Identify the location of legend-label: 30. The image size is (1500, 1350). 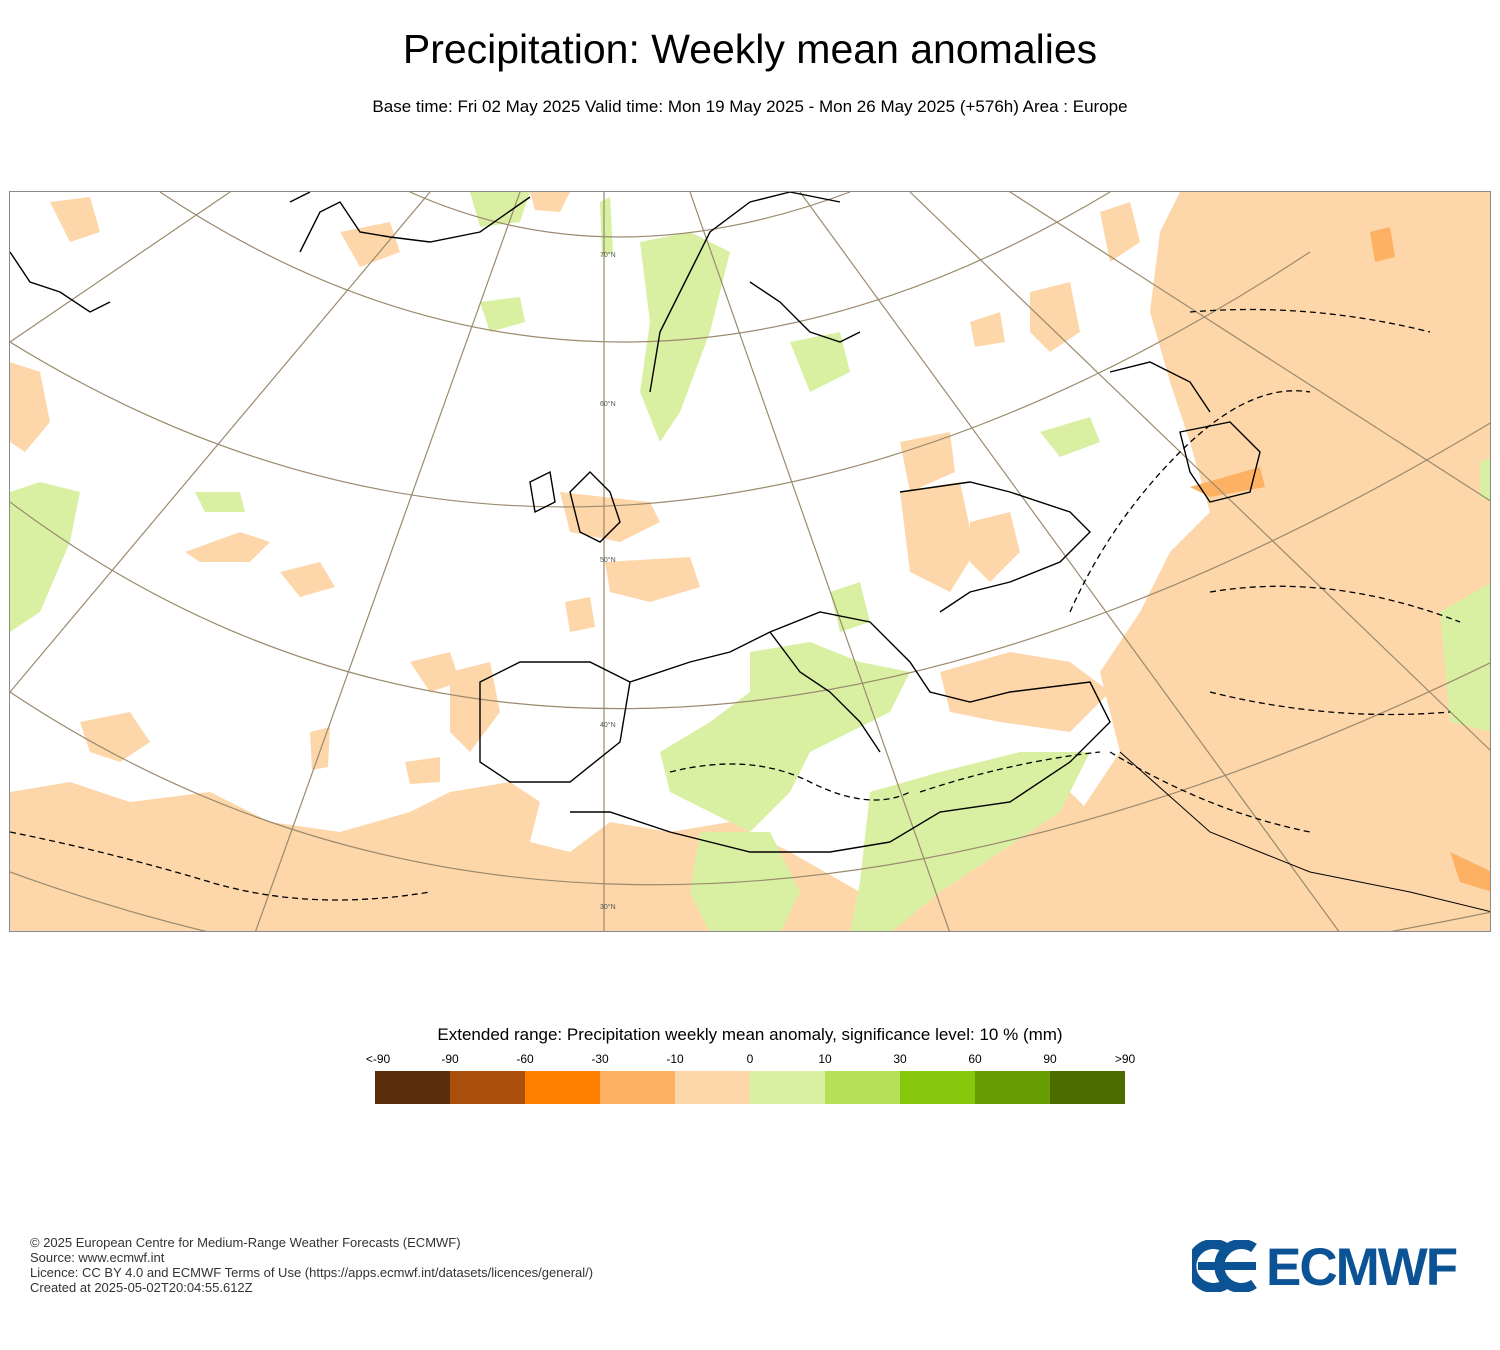
(900, 1059).